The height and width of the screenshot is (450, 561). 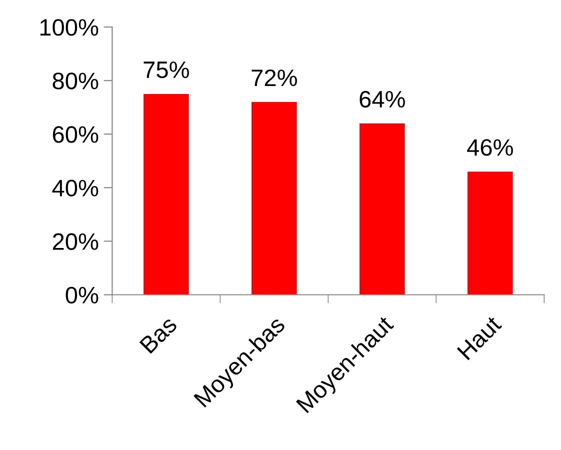 I want to click on data-label: 75%, so click(x=166, y=70).